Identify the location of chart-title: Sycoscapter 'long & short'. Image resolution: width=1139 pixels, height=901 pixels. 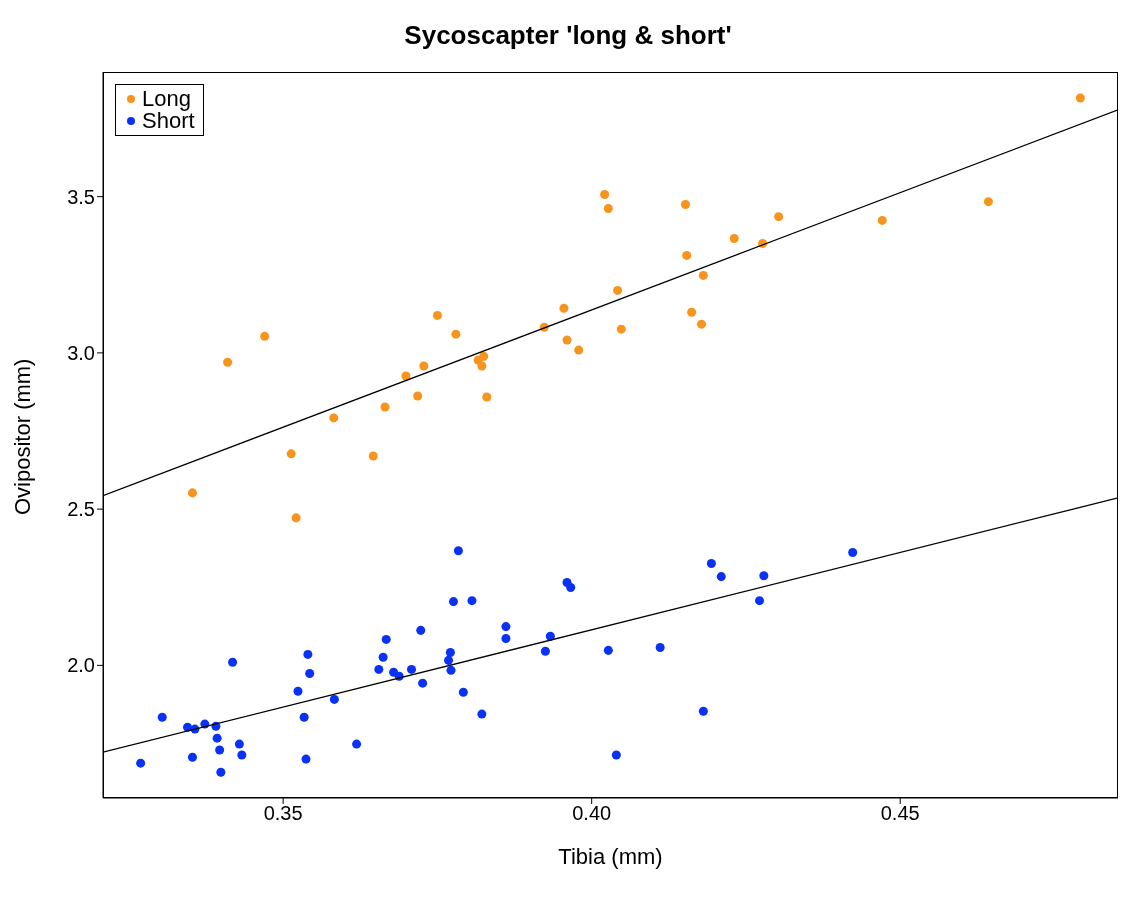
(568, 35).